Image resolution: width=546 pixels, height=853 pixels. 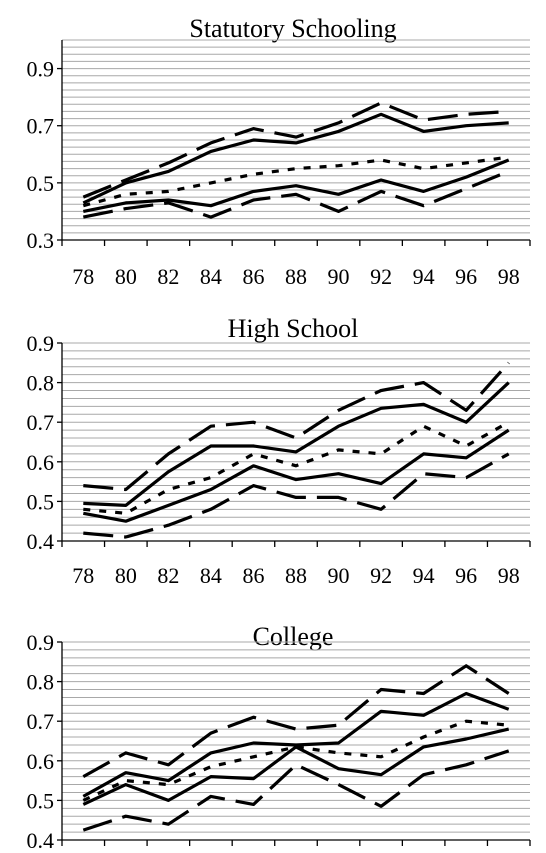 I want to click on y-tick-label: 0.3, so click(x=41, y=240).